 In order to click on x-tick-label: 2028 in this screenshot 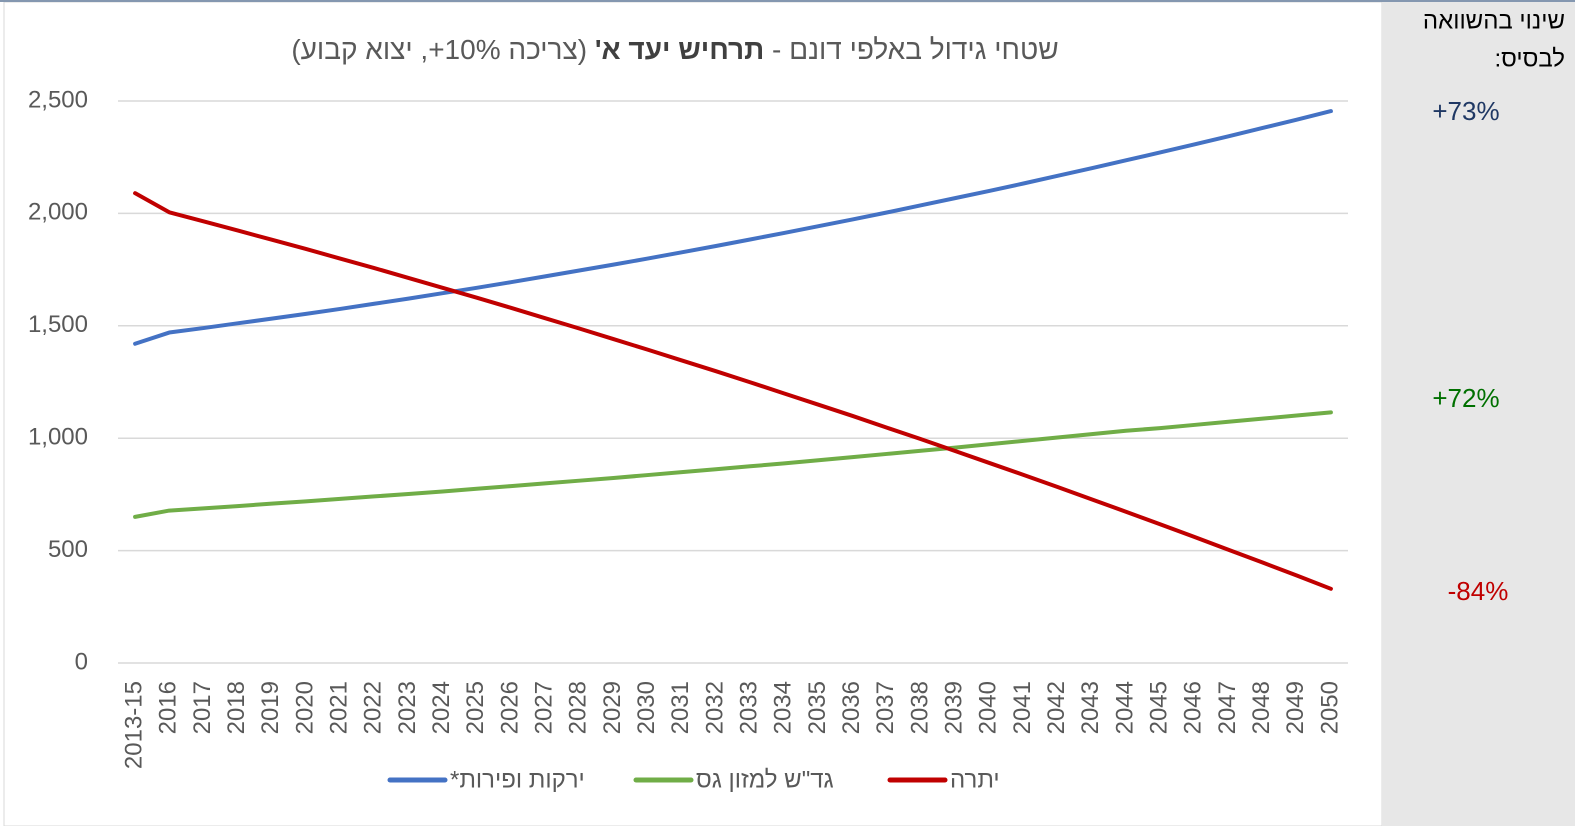, I will do `click(578, 707)`.